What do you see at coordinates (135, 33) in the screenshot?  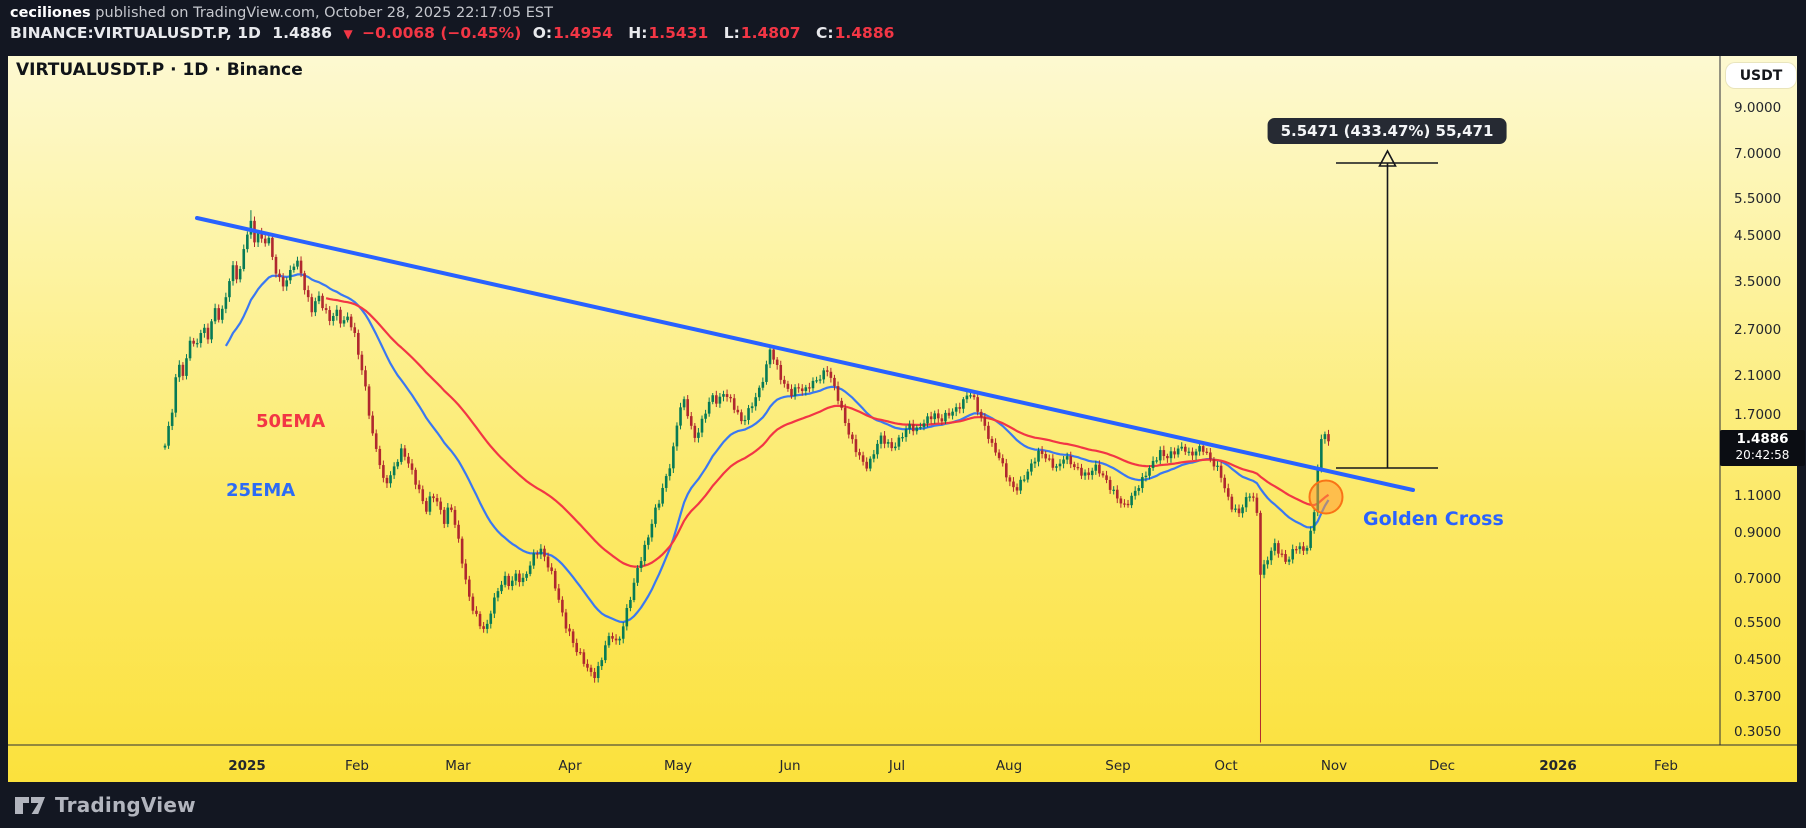 I see `symbol-label: BINANCE:VIRTUALUSDT.P, 1D` at bounding box center [135, 33].